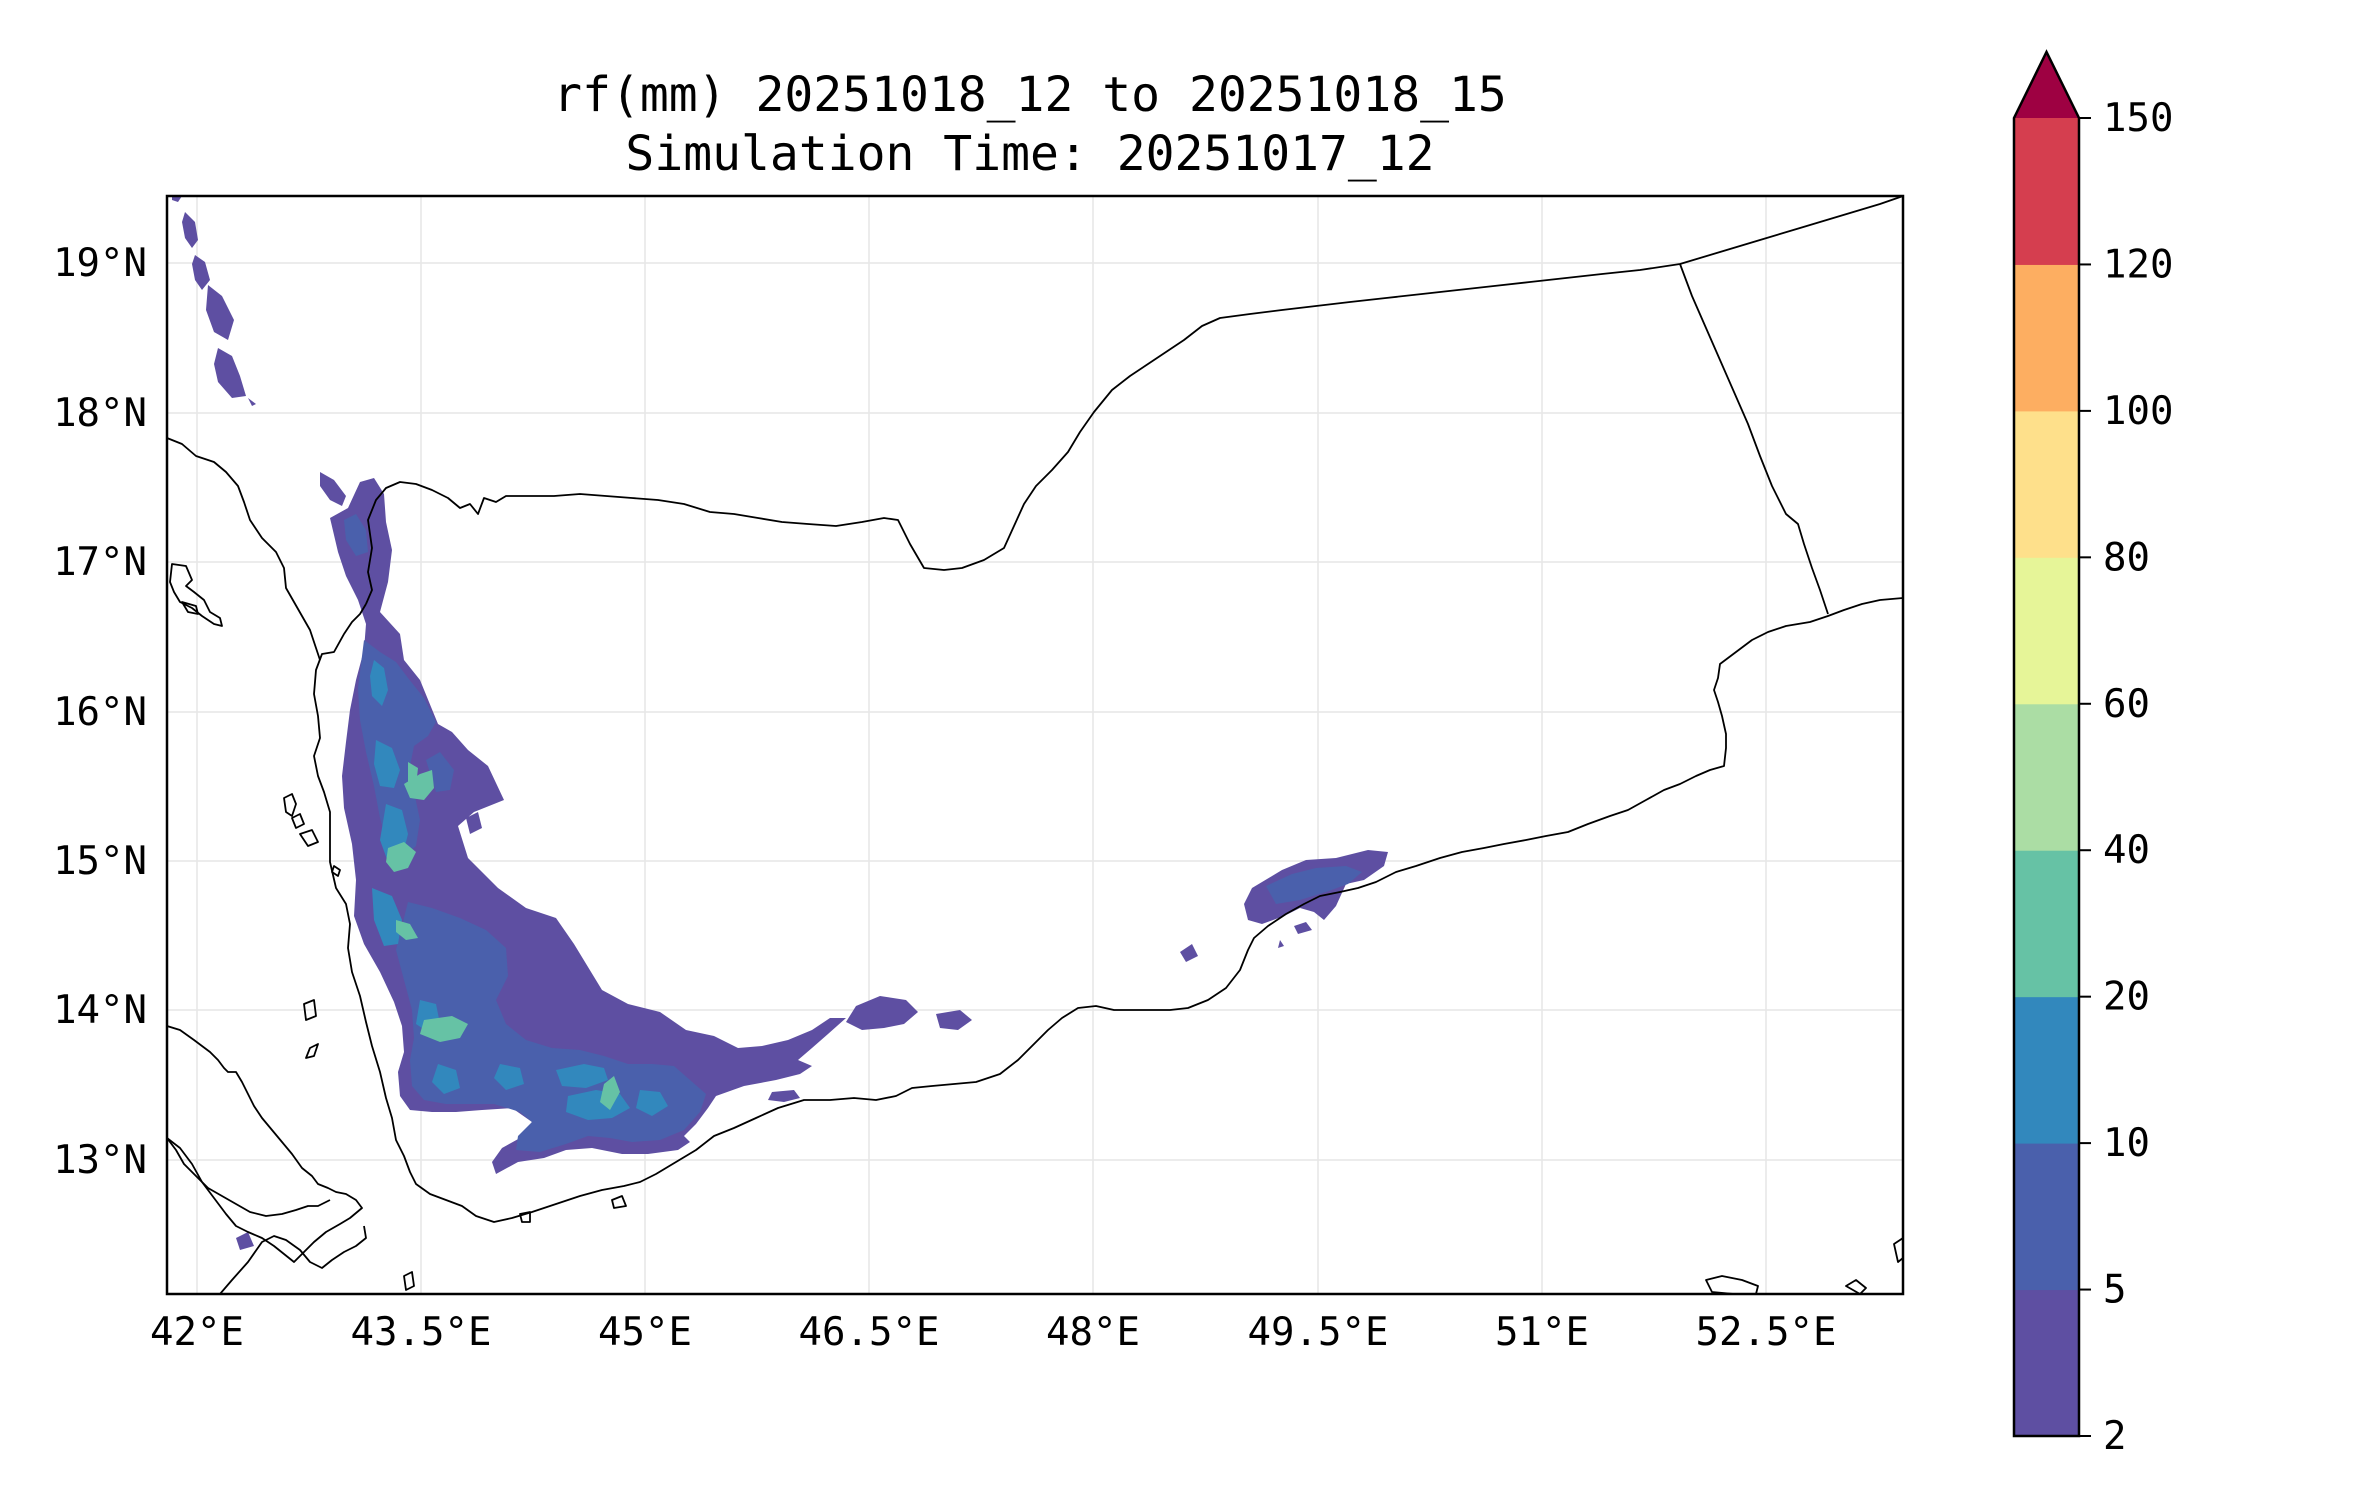 This screenshot has width=2371, height=1500. Describe the element at coordinates (2126, 777) in the screenshot. I see `colorbar-ticks: 2 5 10 20 40 60 80 100 120 150` at that location.